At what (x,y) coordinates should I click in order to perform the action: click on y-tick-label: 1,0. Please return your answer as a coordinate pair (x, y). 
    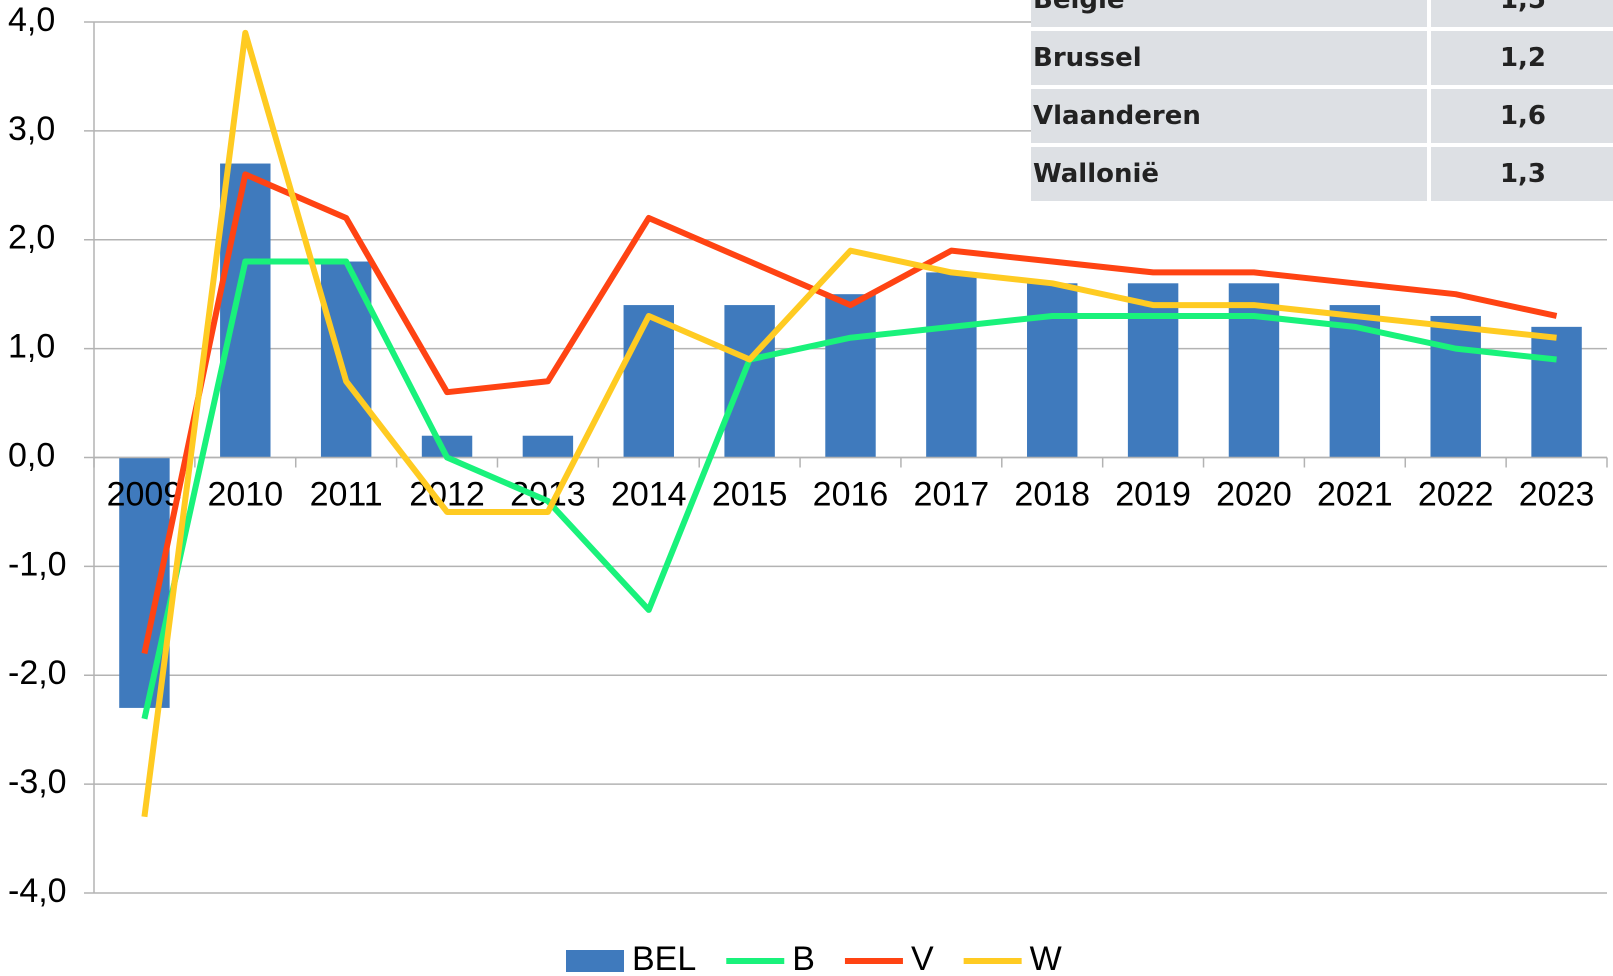
    Looking at the image, I should click on (31, 347).